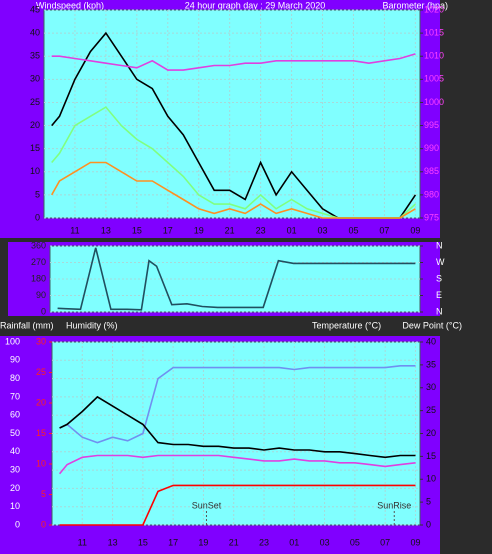 This screenshot has height=554, width=492. What do you see at coordinates (43, 494) in the screenshot?
I see `rain-tick-label: 5` at bounding box center [43, 494].